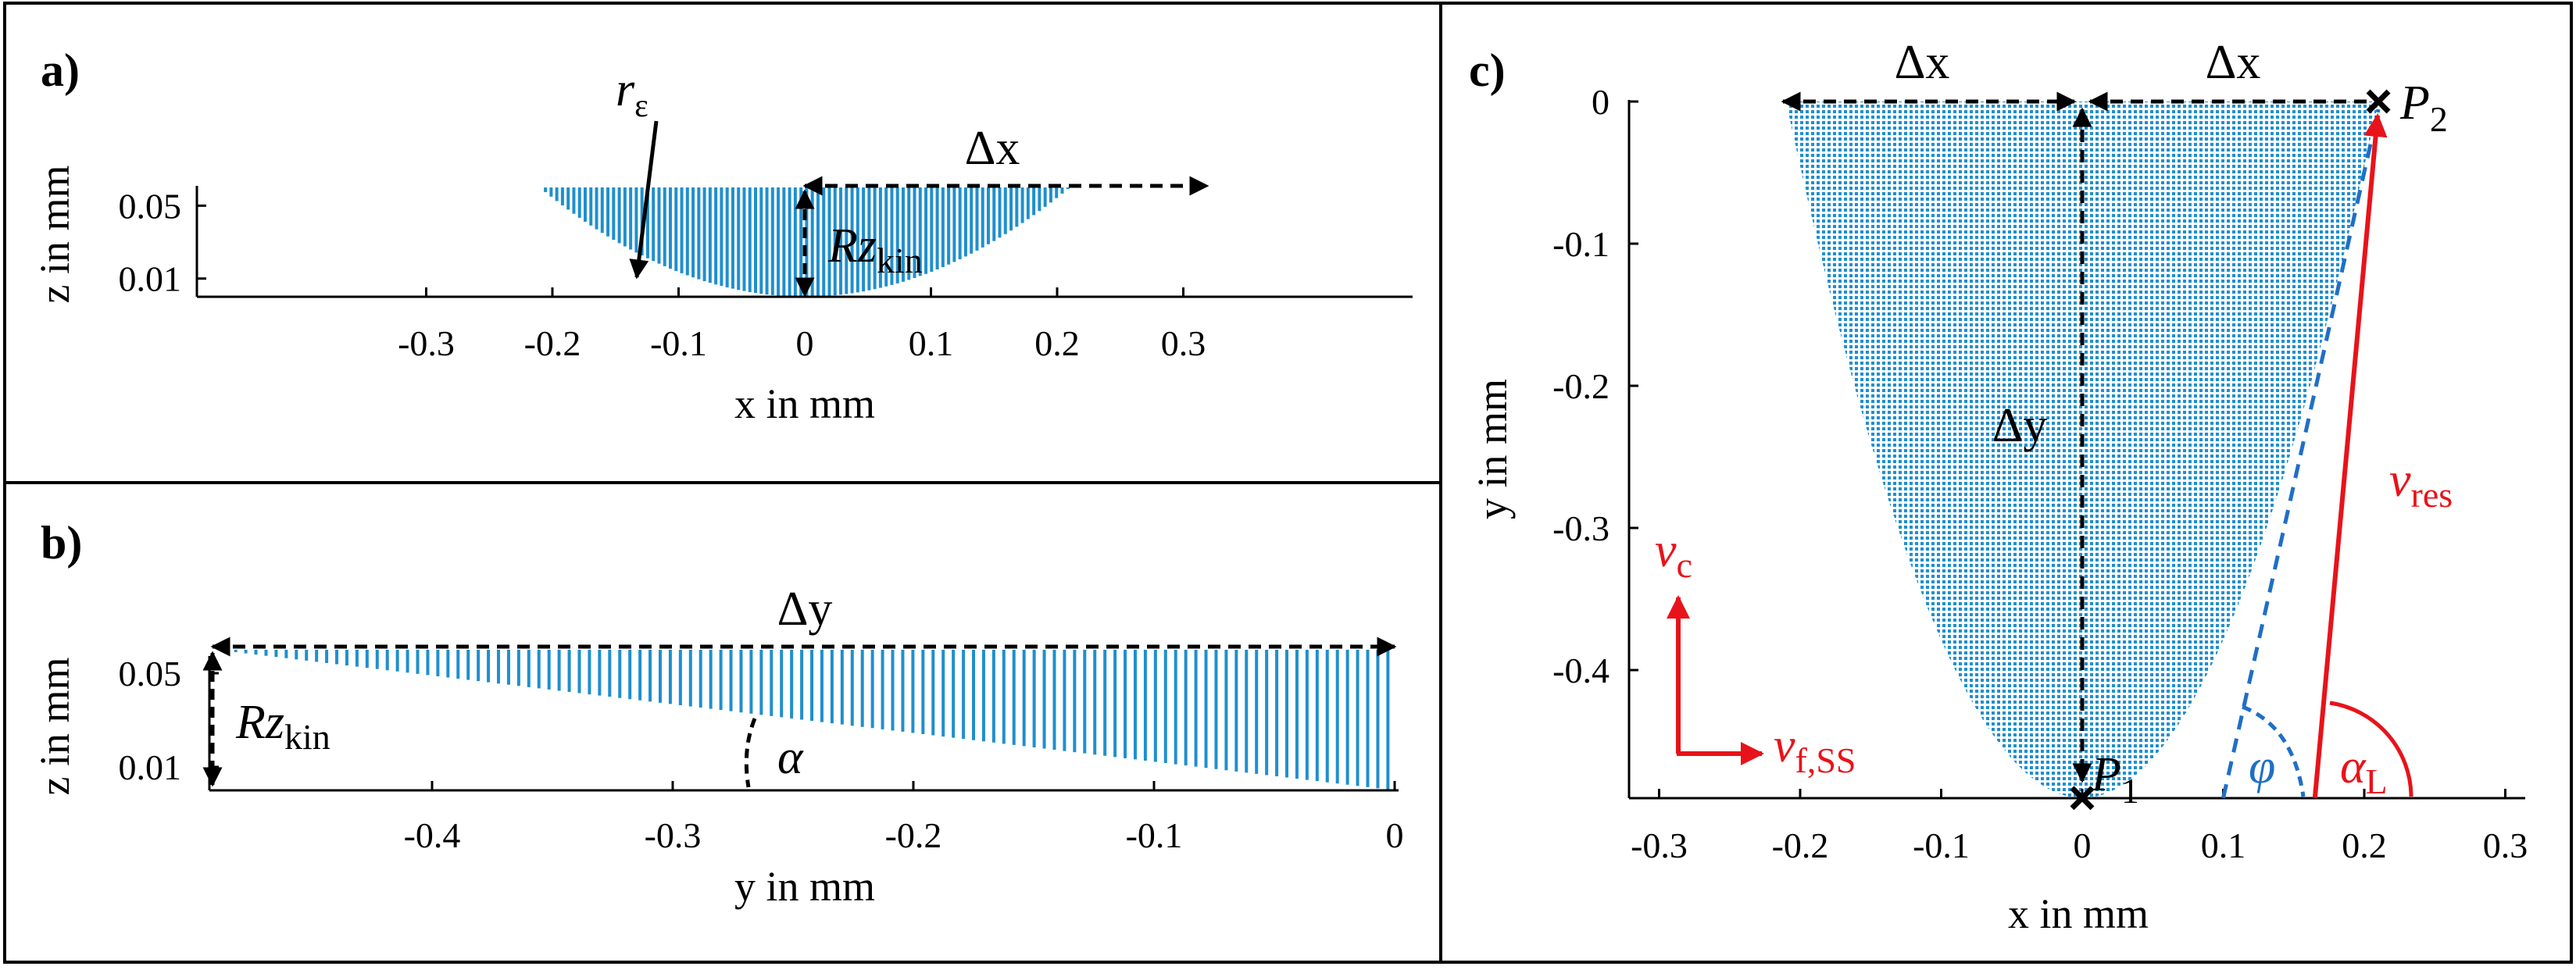 This screenshot has height=977, width=2576. What do you see at coordinates (1601, 102) in the screenshot?
I see `y-tick-label: 0` at bounding box center [1601, 102].